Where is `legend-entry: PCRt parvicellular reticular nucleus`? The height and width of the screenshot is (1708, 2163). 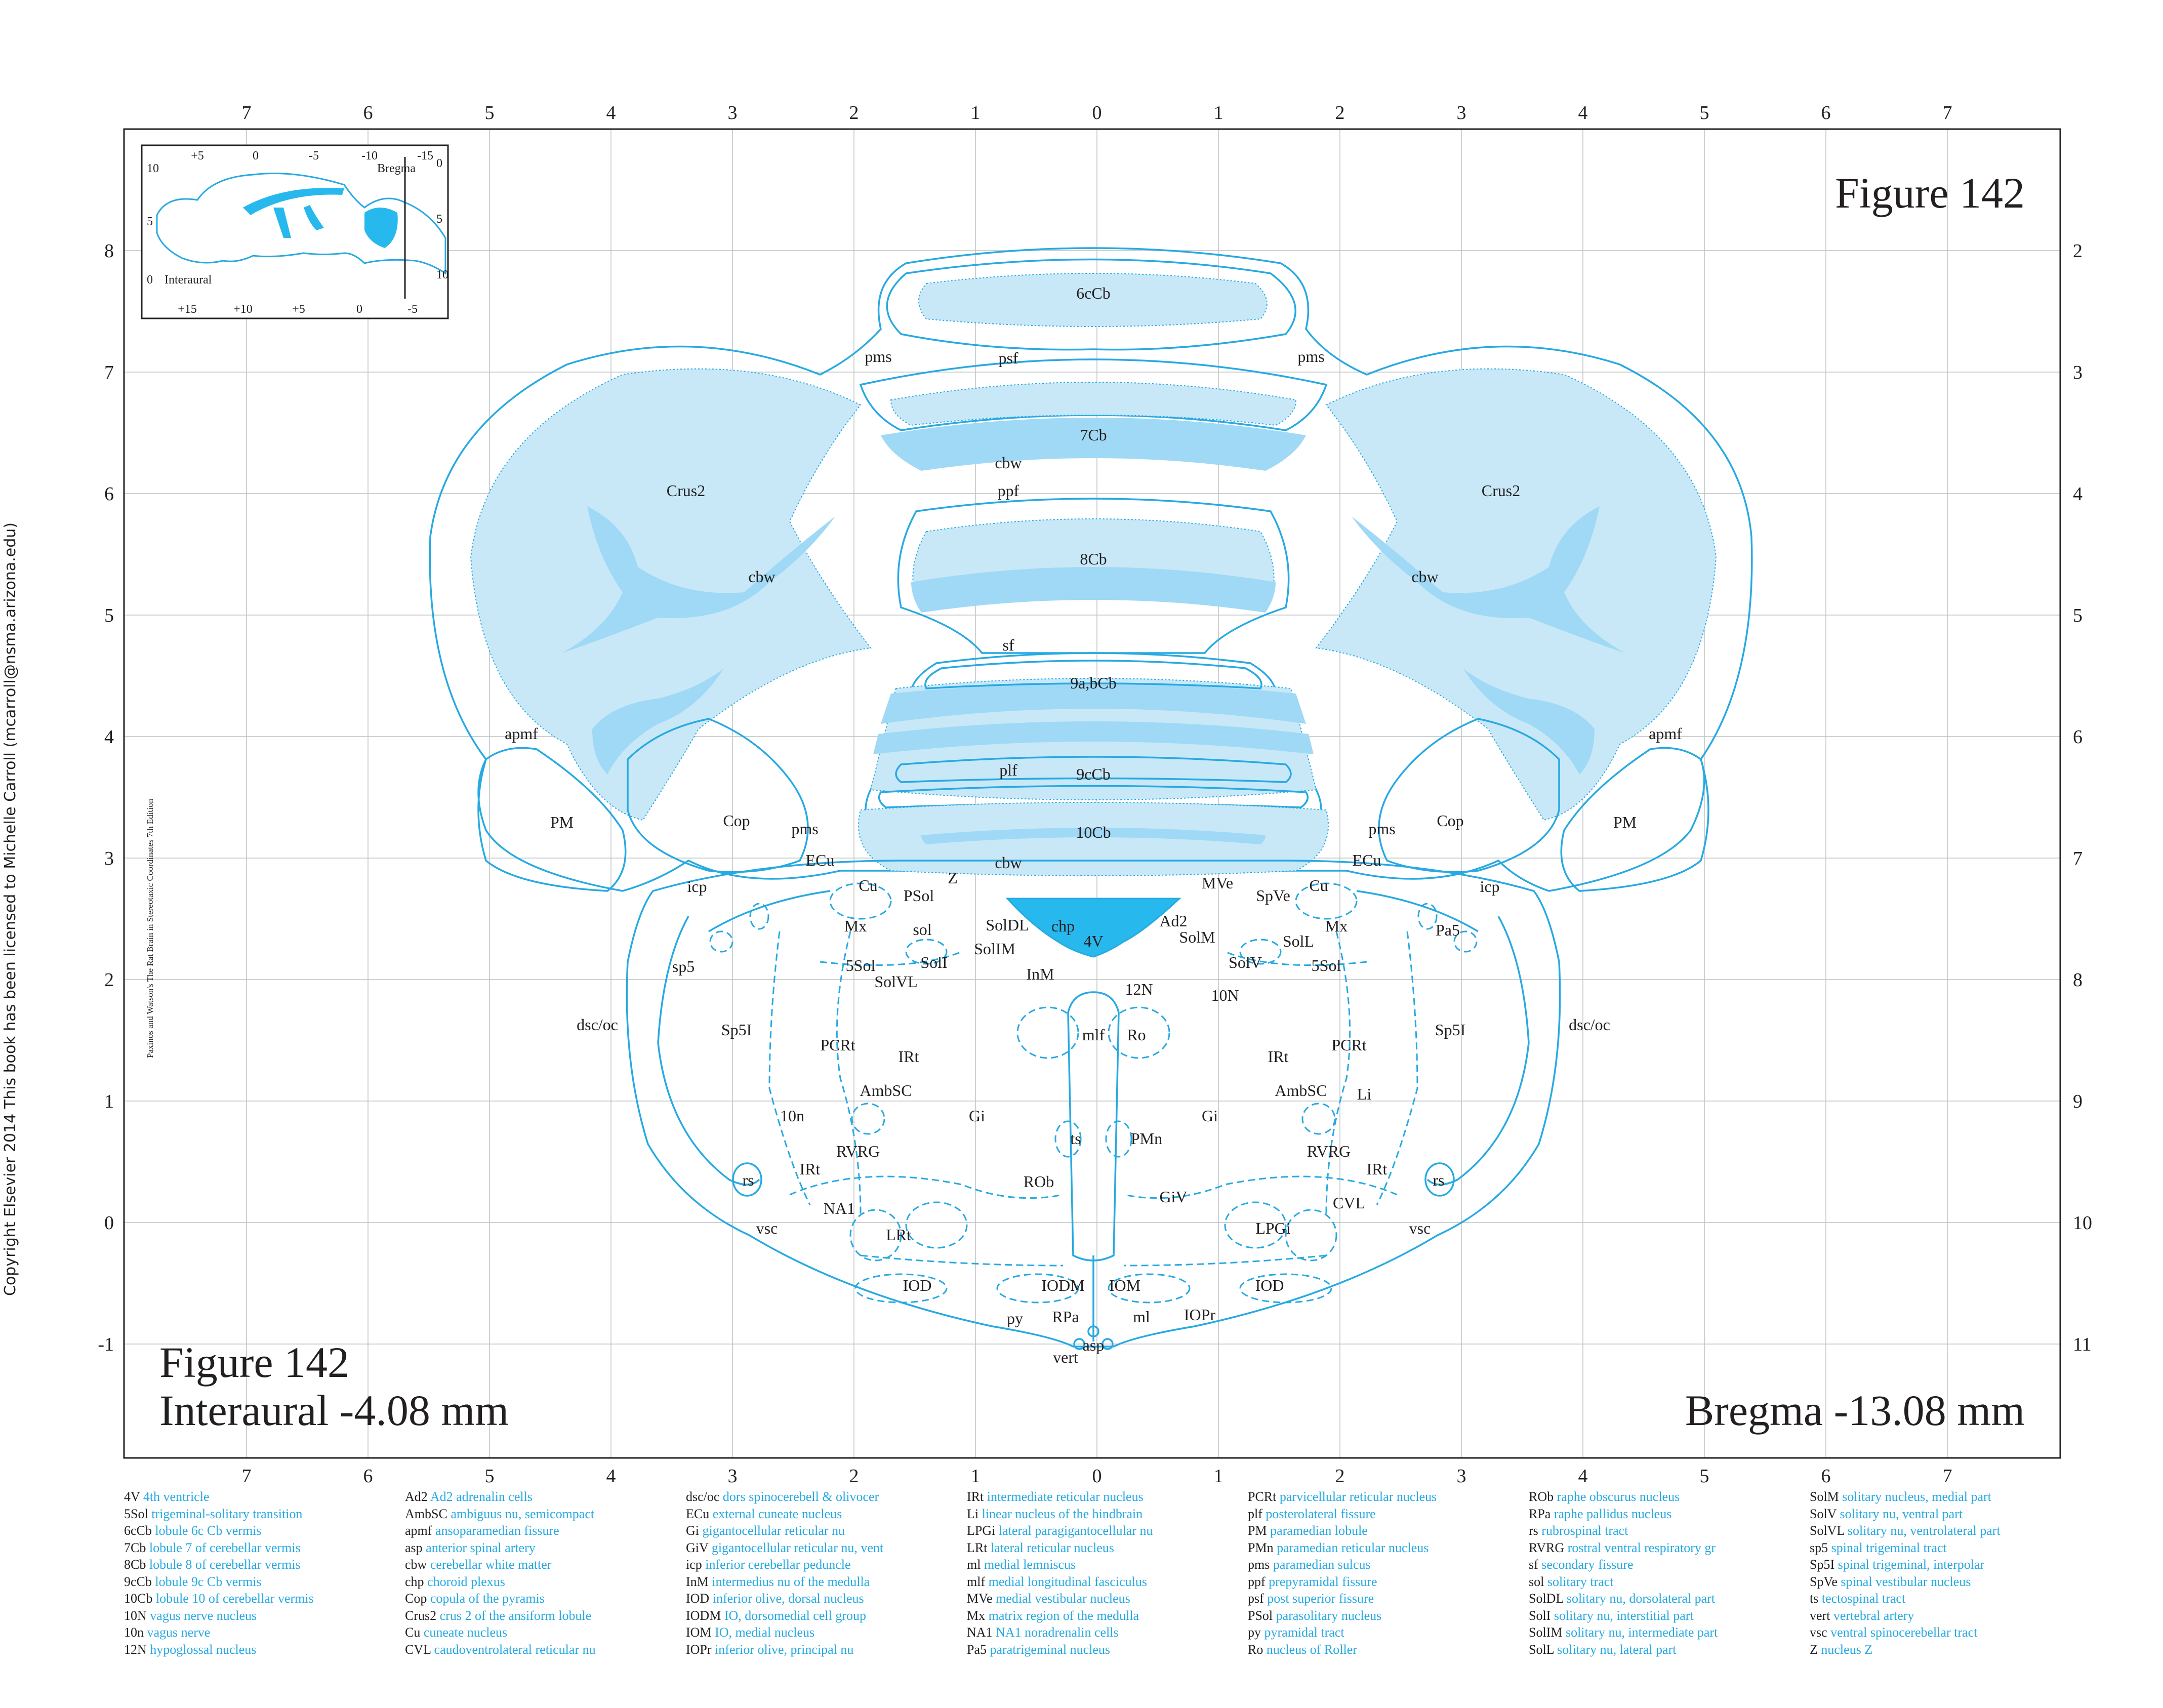 legend-entry: PCRt parvicellular reticular nucleus is located at coordinates (1389, 1497).